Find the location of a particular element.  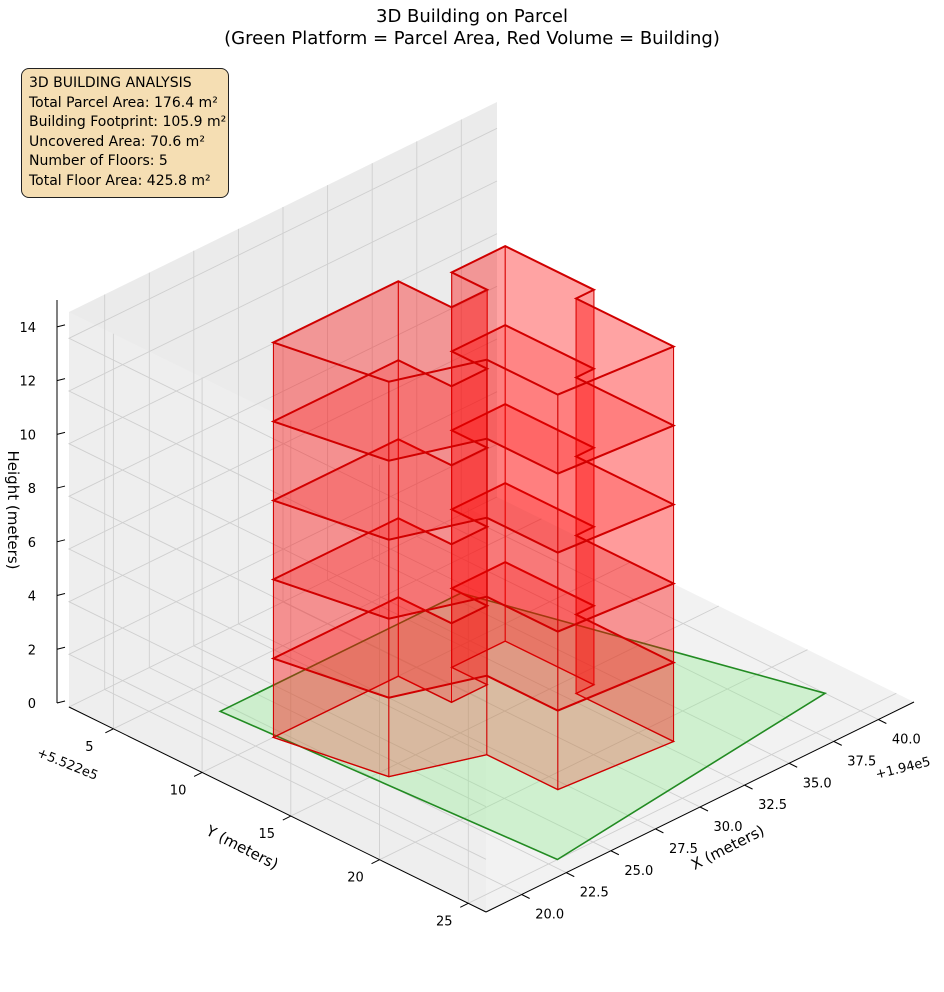

x-tick-label-2: 25.0 is located at coordinates (638, 871).